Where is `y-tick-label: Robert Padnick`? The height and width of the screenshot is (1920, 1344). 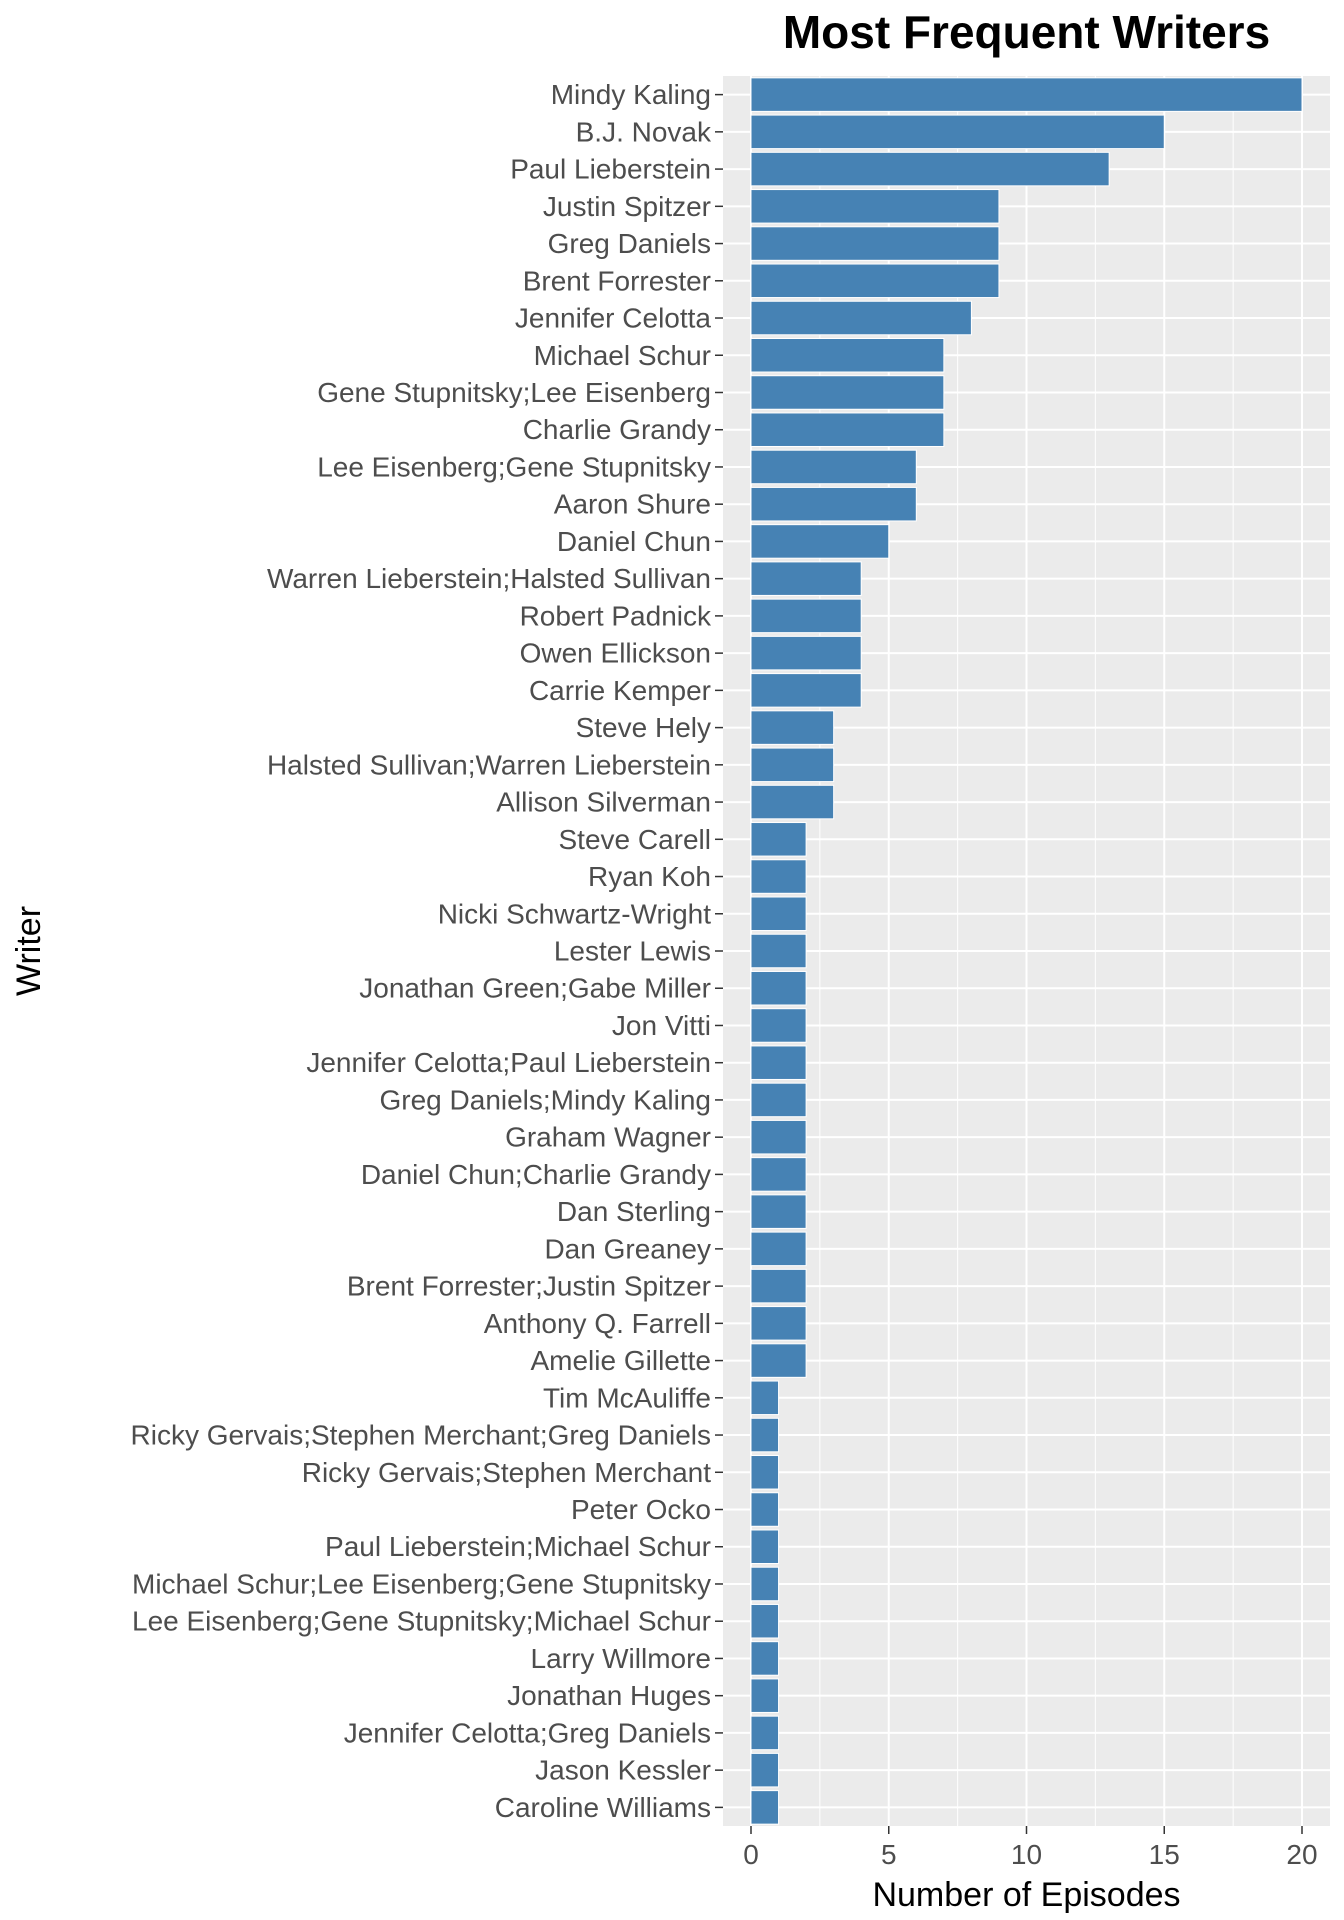
y-tick-label: Robert Padnick is located at coordinates (616, 615).